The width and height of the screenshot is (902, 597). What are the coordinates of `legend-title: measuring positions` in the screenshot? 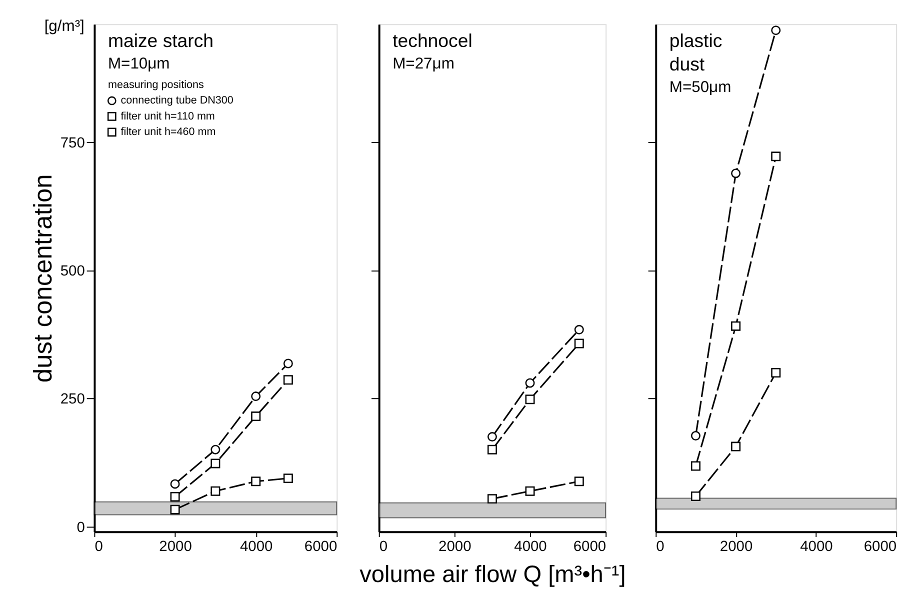 It's located at (156, 84).